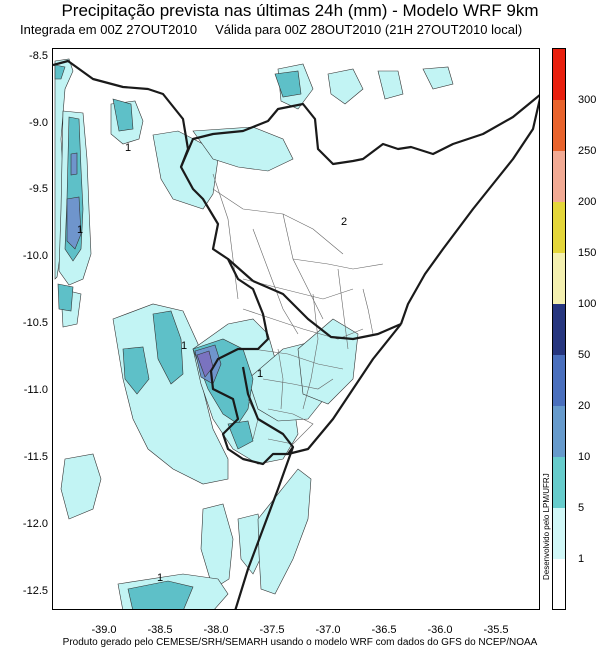 Image resolution: width=600 pixels, height=650 pixels. I want to click on lon-tick-label: -37.0, so click(328, 630).